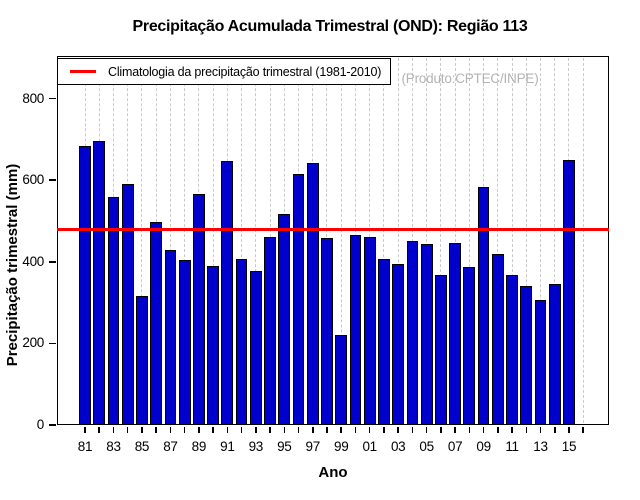 This screenshot has height=500, width=640. Describe the element at coordinates (83, 71) in the screenshot. I see `climatology-line-swatch-icon` at that location.